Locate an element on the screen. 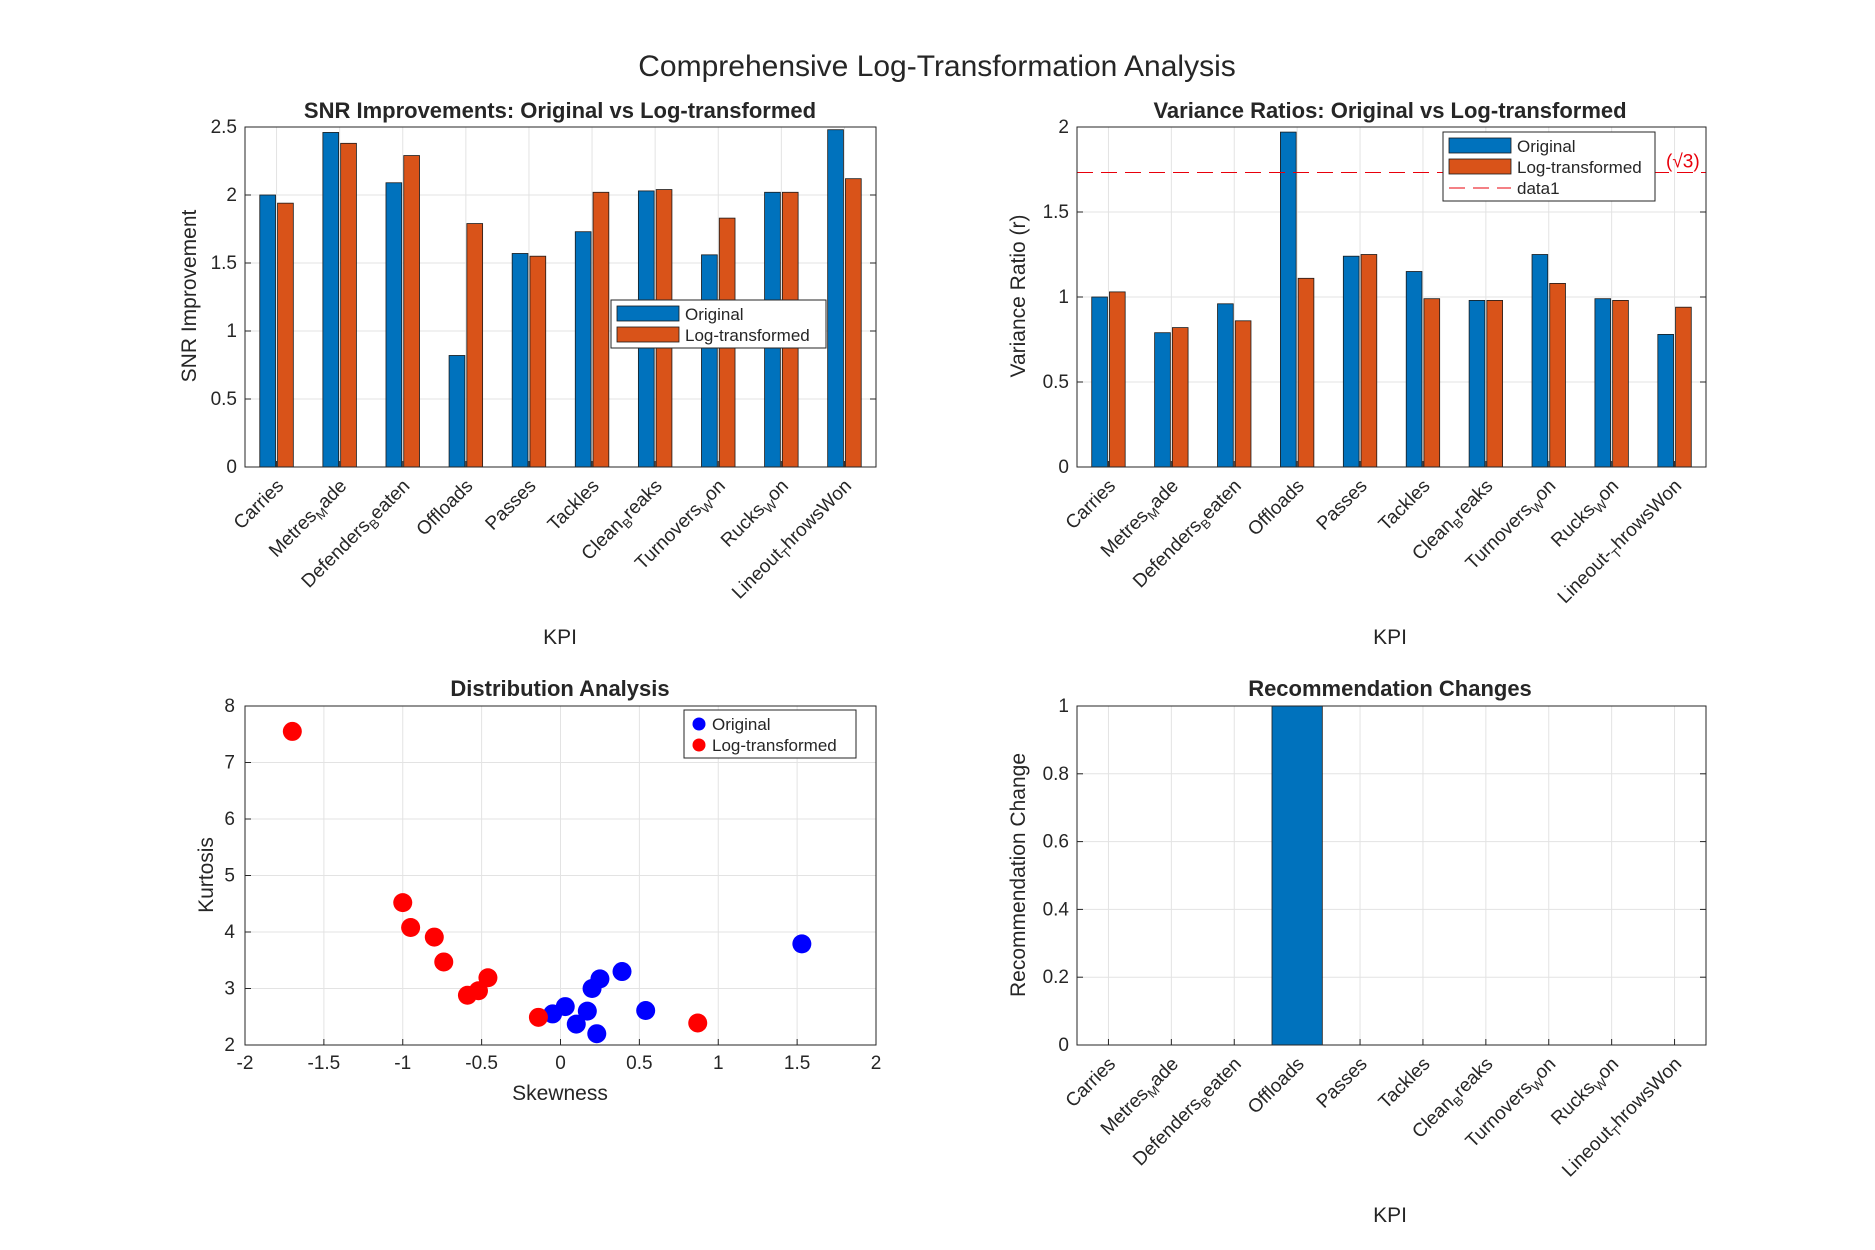  distribution-legend: Original Log-transformed is located at coordinates (770, 734).